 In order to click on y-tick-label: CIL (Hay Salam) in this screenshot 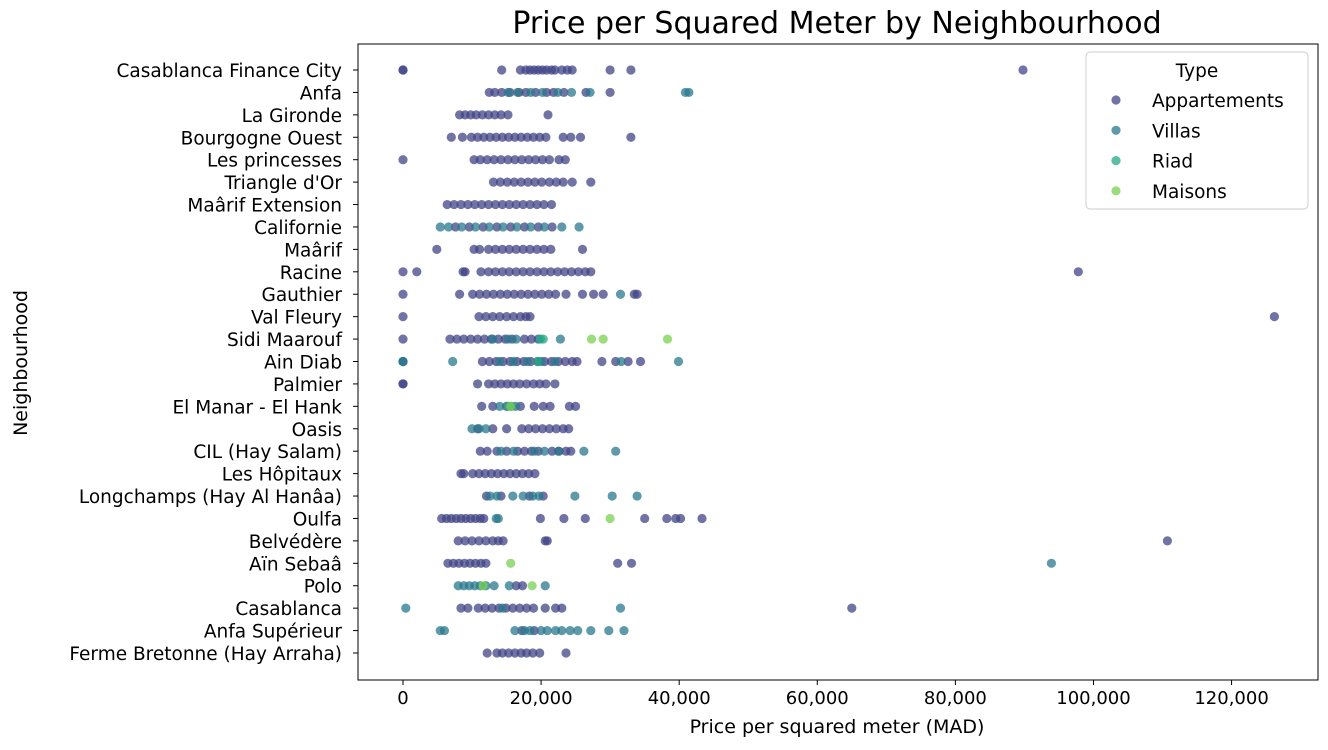, I will do `click(267, 452)`.